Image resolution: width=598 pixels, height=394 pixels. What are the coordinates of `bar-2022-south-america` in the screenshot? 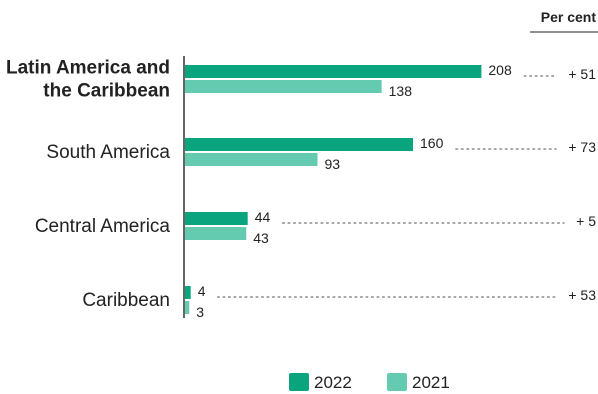 It's located at (299, 144).